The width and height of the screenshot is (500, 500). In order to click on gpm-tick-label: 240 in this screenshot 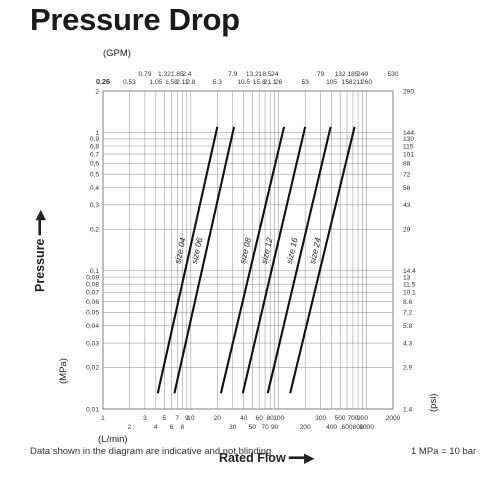, I will do `click(362, 74)`.